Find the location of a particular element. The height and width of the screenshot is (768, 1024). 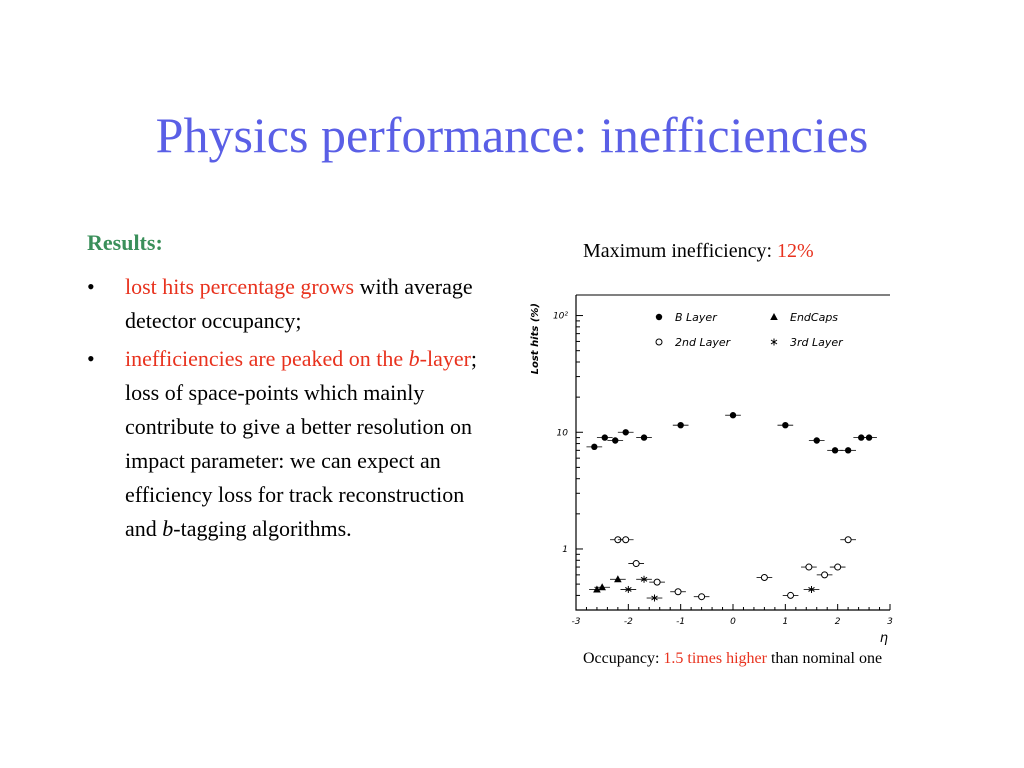

occupancy-rest: than nominal one is located at coordinates (824, 658).